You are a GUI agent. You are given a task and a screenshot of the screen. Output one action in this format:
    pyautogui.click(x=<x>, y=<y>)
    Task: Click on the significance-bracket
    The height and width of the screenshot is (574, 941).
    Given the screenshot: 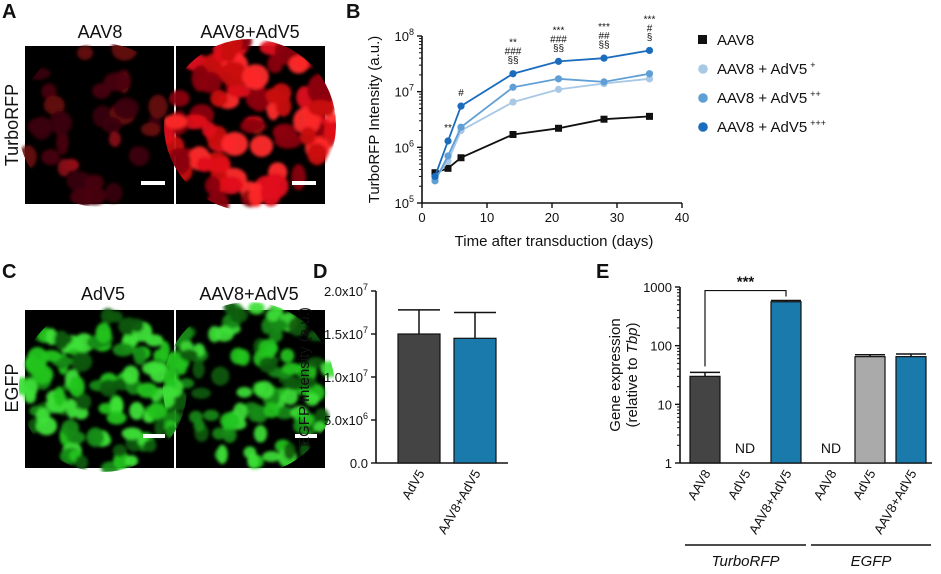 What is the action you would take?
    pyautogui.click(x=745, y=328)
    